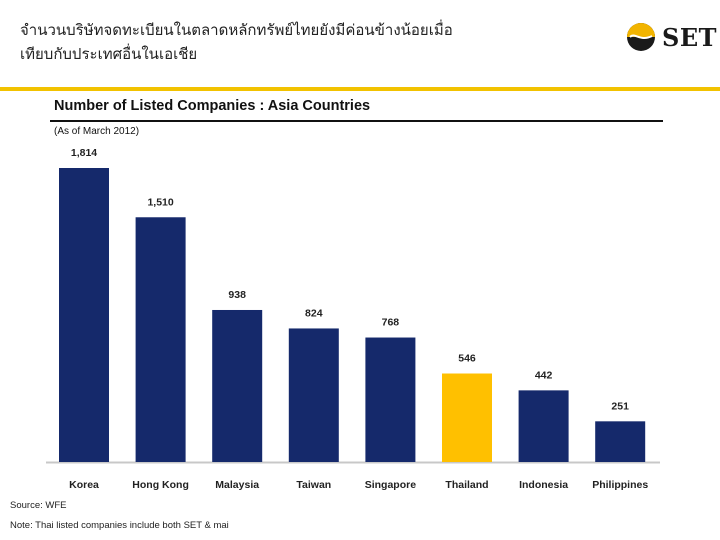  Describe the element at coordinates (109, 54) in the screenshot. I see `page-title-line-2: เทียบกับประเทศอื่นในเอเชีย` at that location.